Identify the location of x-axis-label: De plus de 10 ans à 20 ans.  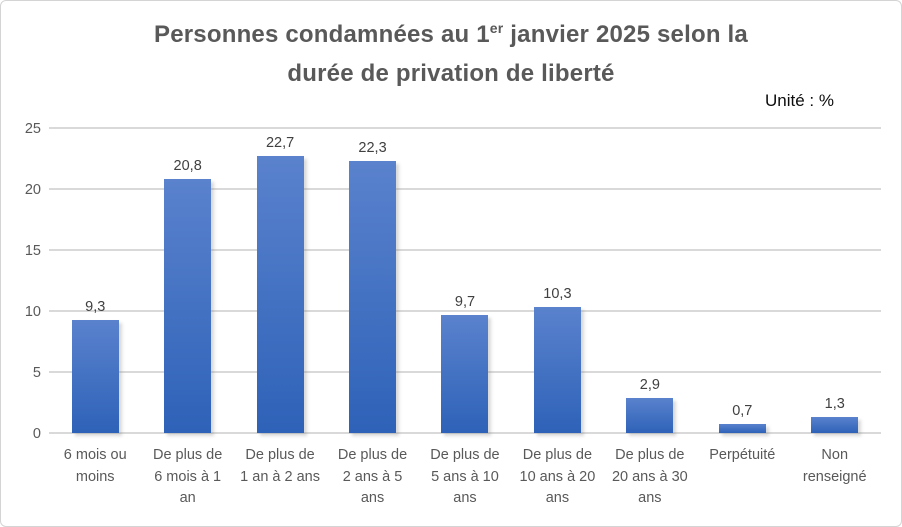
(557, 476).